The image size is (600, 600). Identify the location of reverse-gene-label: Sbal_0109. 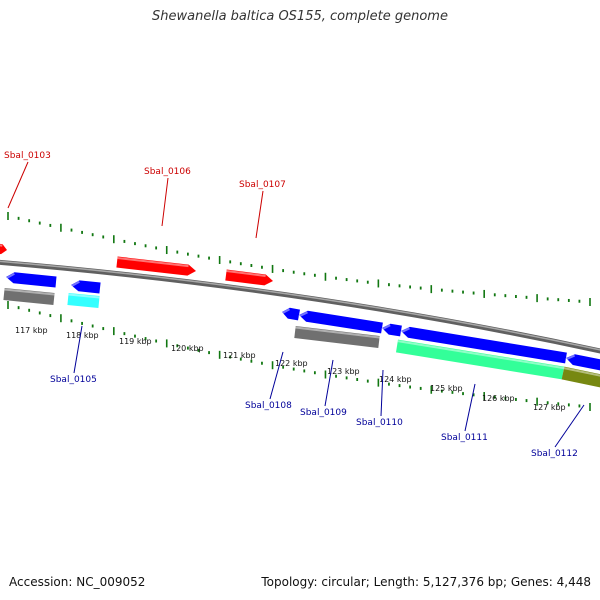
(323, 413).